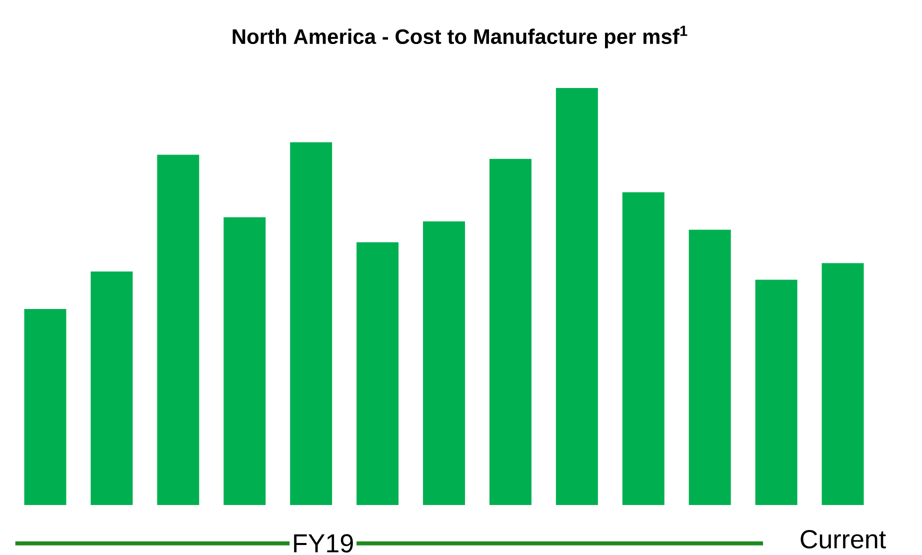 The height and width of the screenshot is (555, 922). What do you see at coordinates (460, 37) in the screenshot?
I see `chart-title: North America - Cost to Manufacture per msf$^{1}$` at bounding box center [460, 37].